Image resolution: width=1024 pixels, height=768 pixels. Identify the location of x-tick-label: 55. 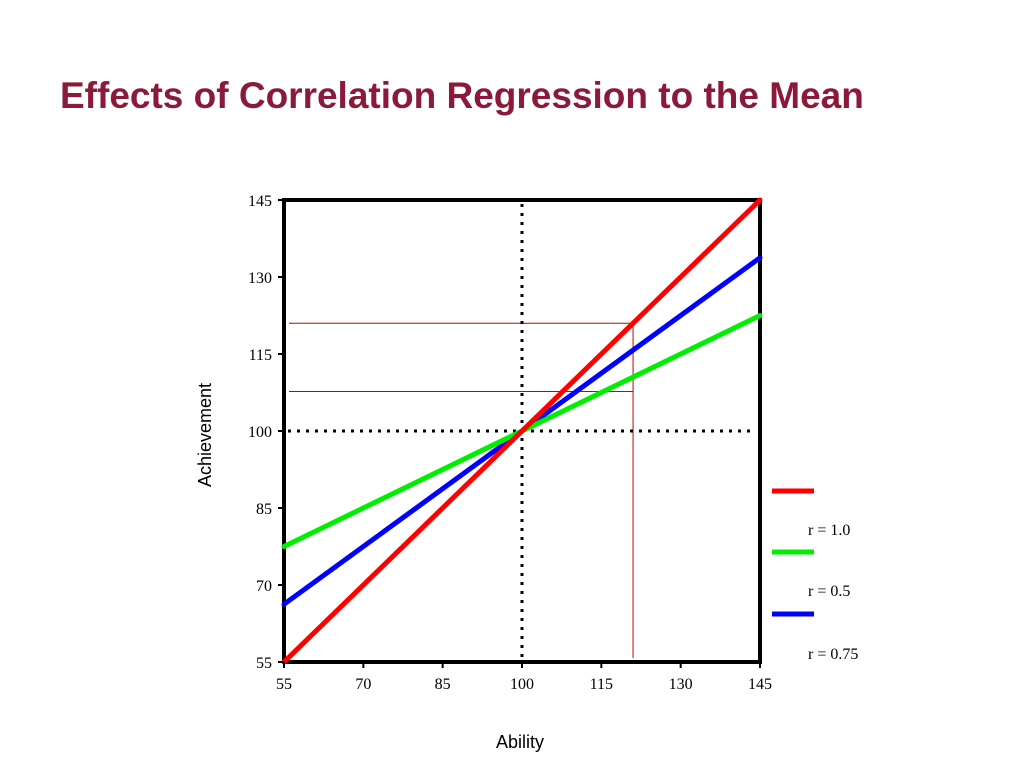
(284, 684).